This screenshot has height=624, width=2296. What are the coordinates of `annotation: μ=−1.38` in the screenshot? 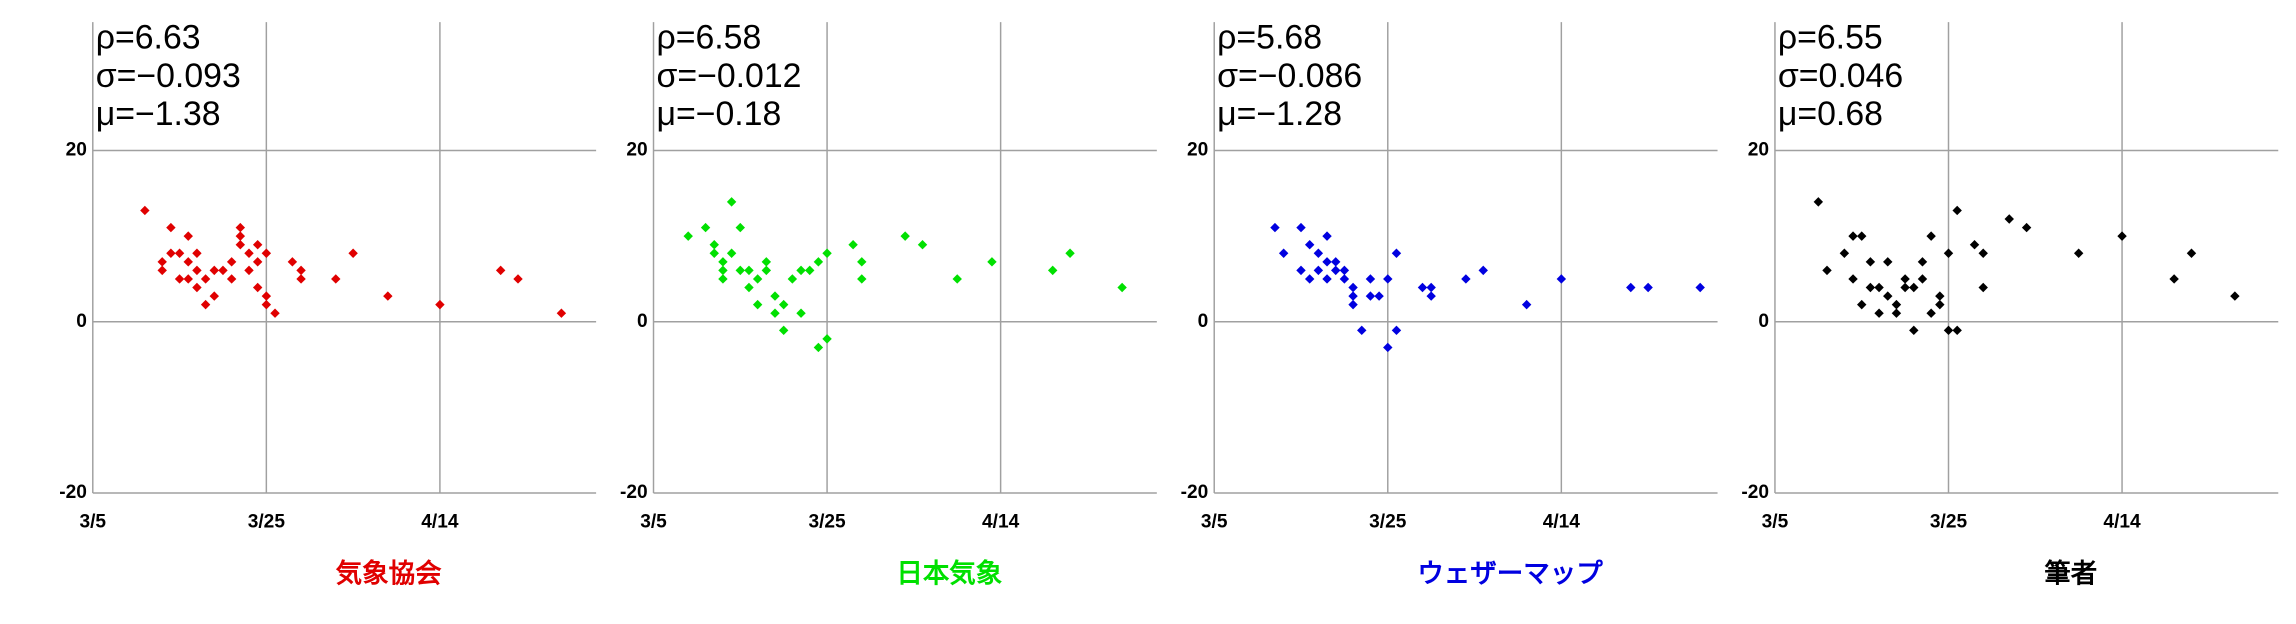 It's located at (158, 114).